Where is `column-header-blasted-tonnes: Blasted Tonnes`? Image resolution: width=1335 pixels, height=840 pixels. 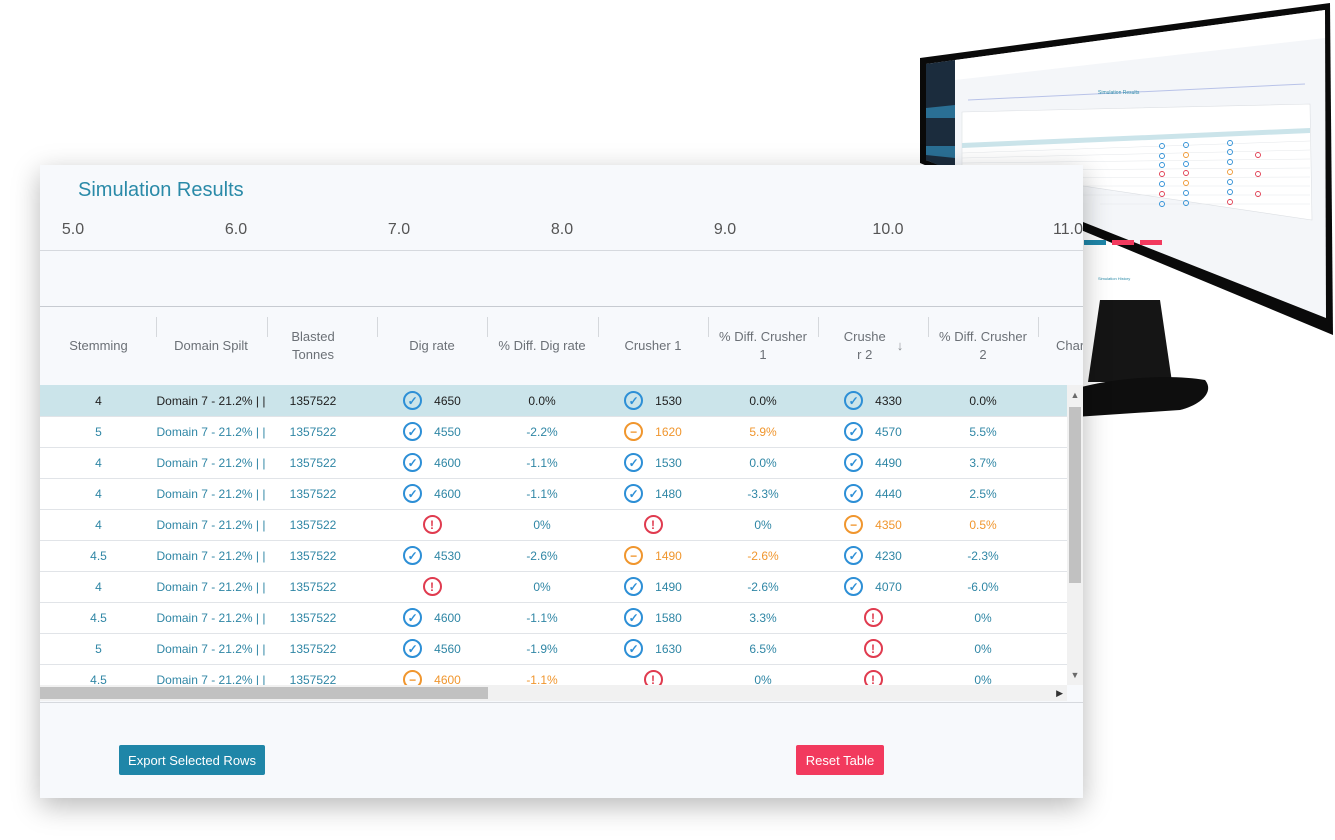 column-header-blasted-tonnes: Blasted Tonnes is located at coordinates (313, 345).